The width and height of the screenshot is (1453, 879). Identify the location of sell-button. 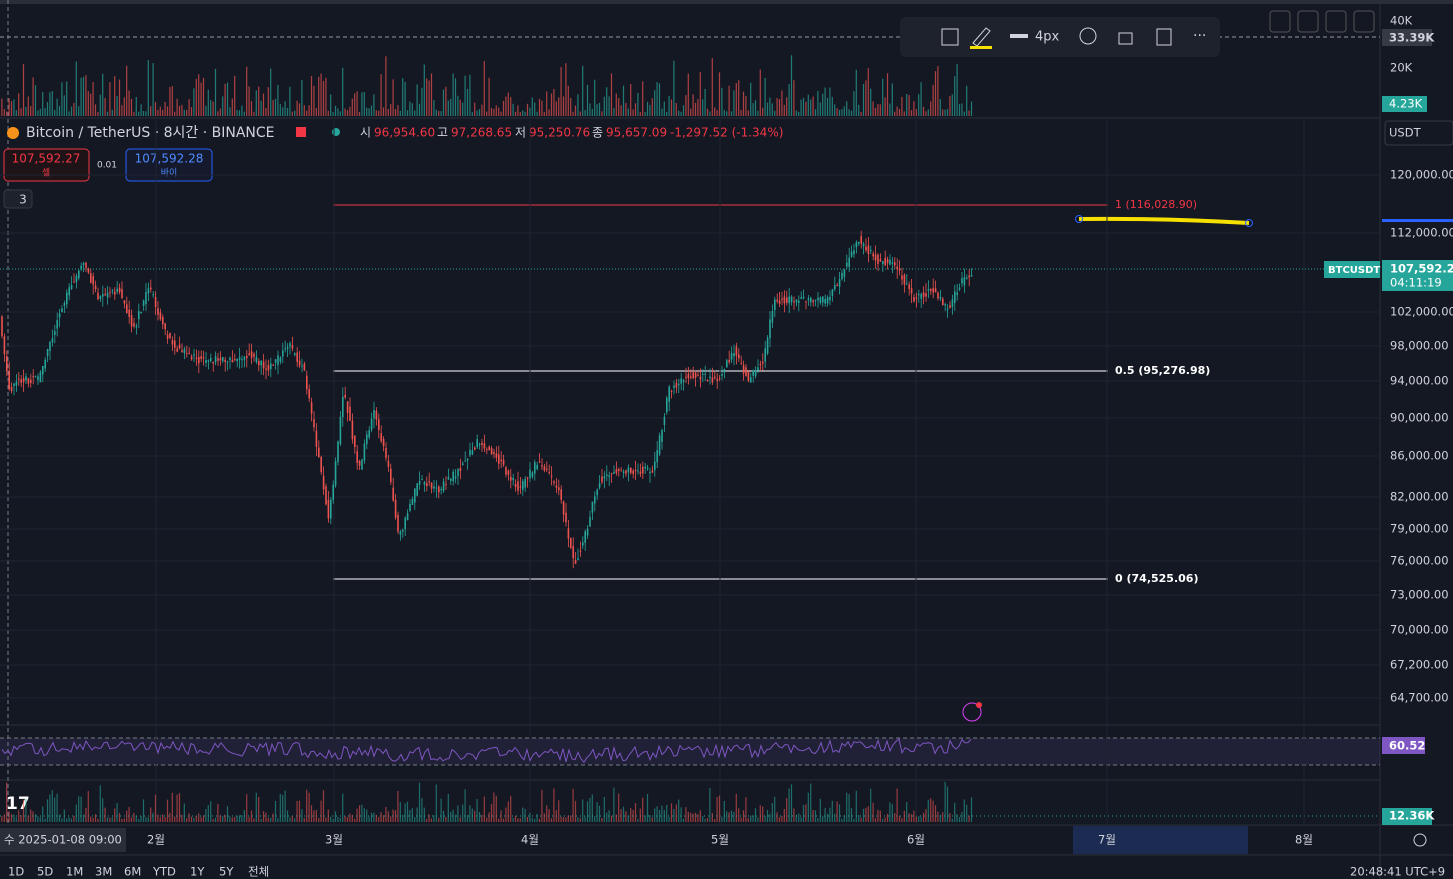
(46, 165).